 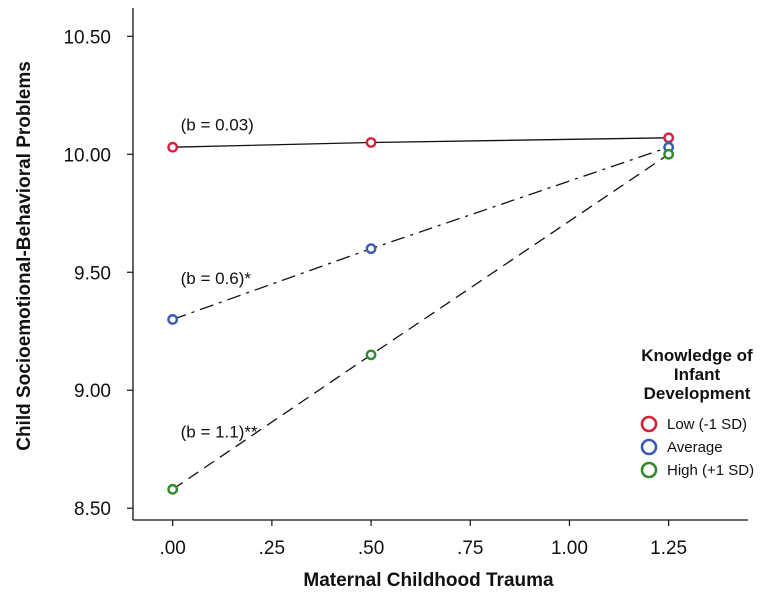 I want to click on legend-title-line: Knowledge of, so click(x=697, y=355).